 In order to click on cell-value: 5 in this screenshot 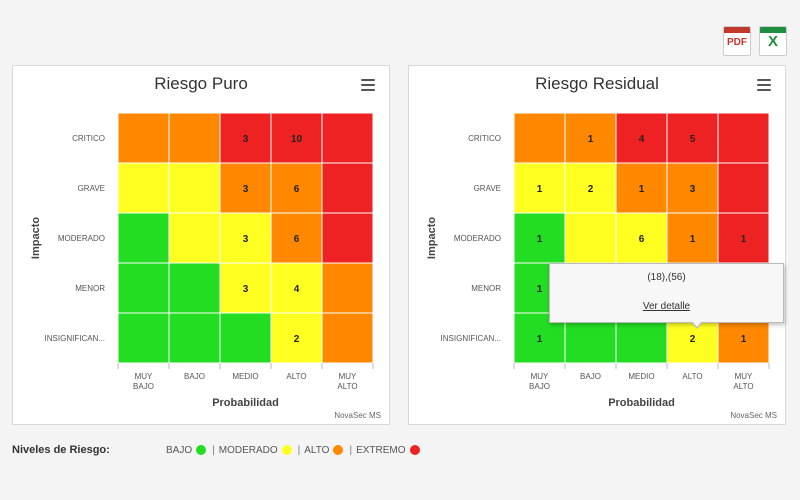, I will do `click(693, 139)`.